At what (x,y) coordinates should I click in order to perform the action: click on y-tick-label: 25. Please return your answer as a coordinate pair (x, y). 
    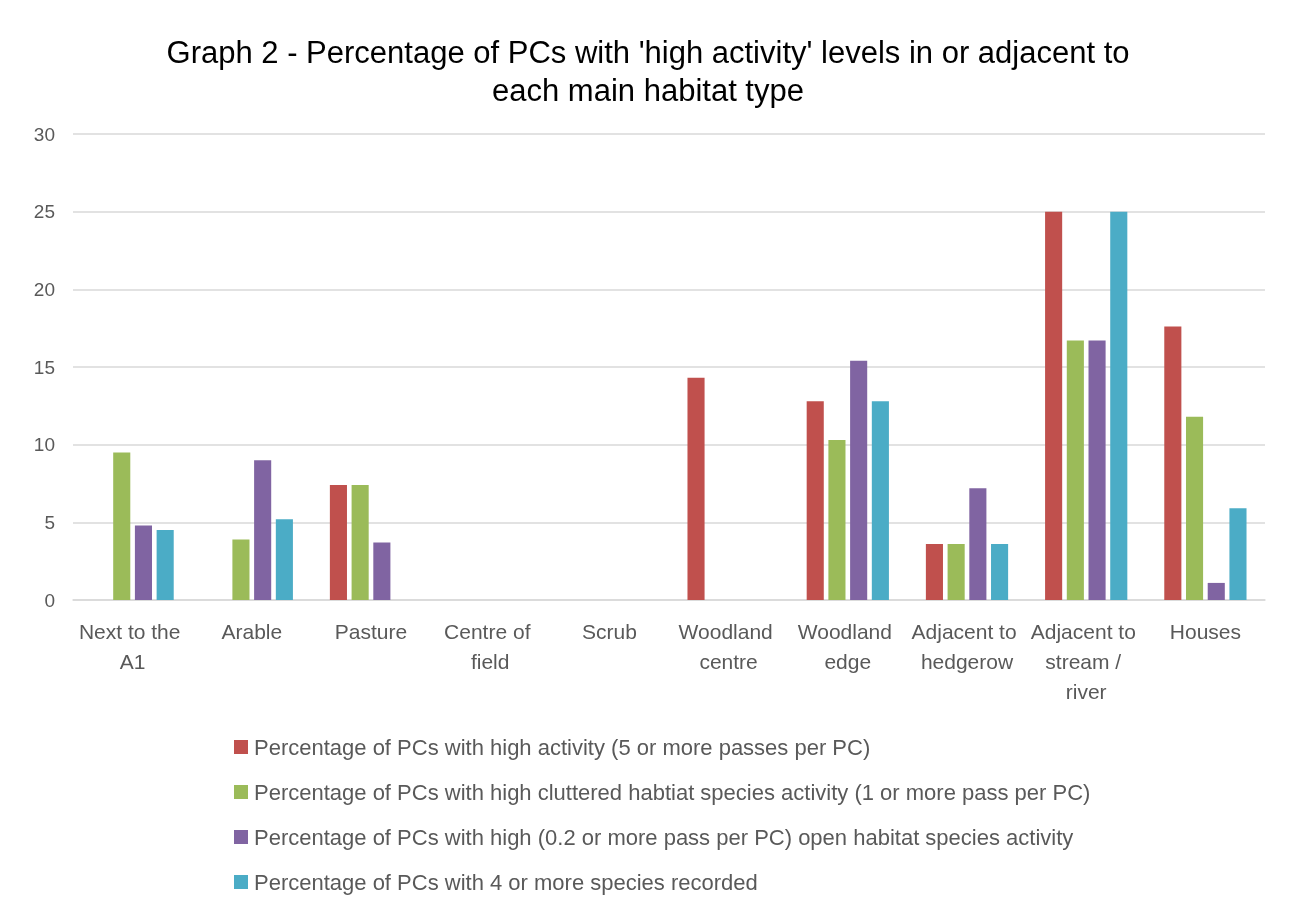
    Looking at the image, I should click on (44, 212).